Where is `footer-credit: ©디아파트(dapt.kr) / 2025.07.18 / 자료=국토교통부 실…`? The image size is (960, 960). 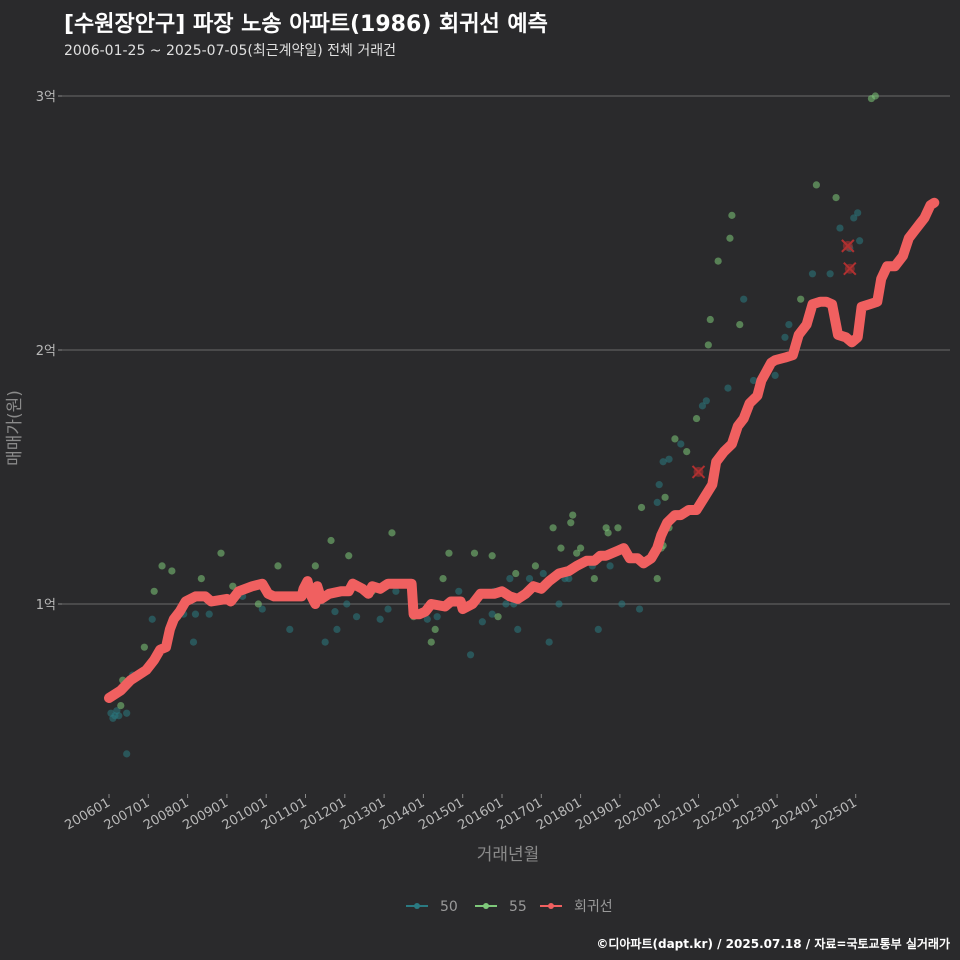
footer-credit: ©디아파트(dapt.kr) / 2025.07.18 / 자료=국토교통부 실… is located at coordinates (773, 944).